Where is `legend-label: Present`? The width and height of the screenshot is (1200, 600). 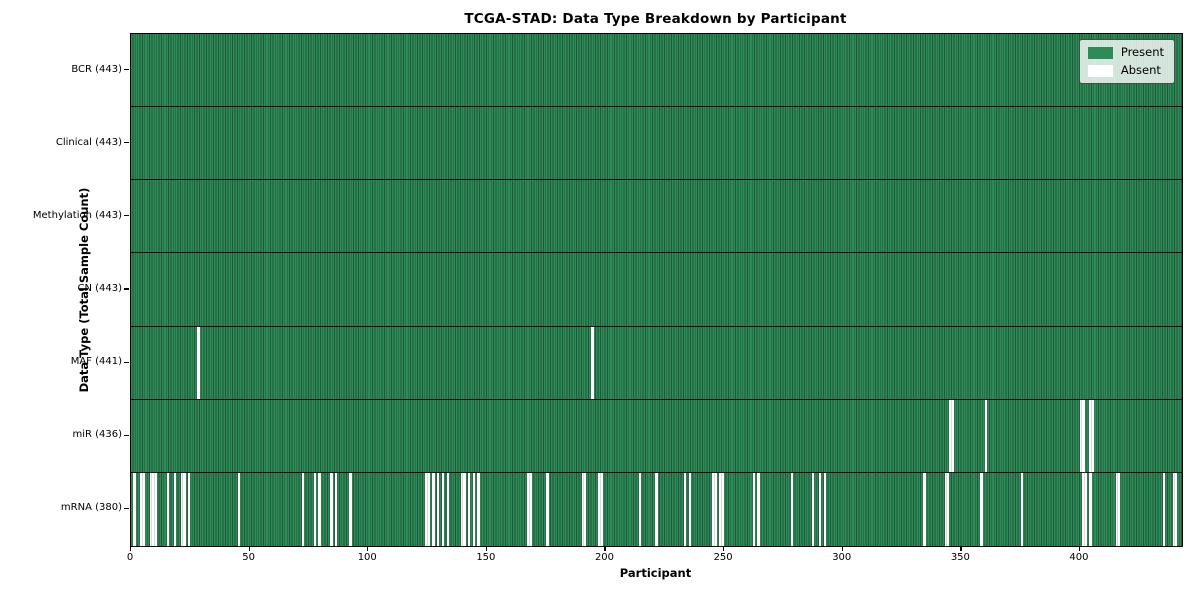 legend-label: Present is located at coordinates (1142, 52).